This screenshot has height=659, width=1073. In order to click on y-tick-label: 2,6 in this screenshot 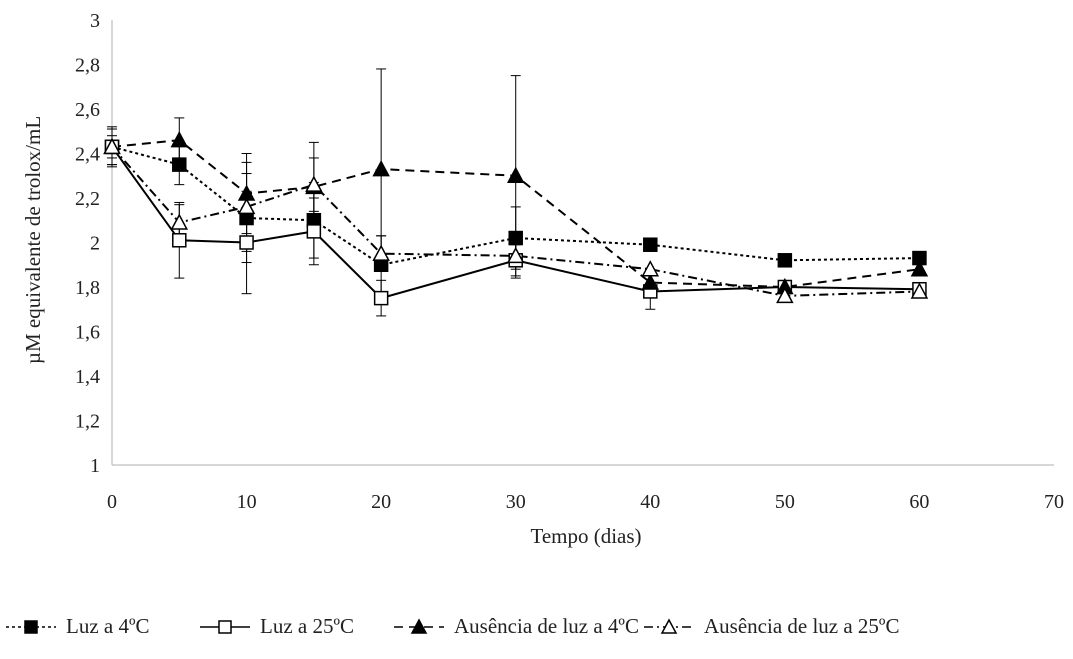, I will do `click(87, 110)`.